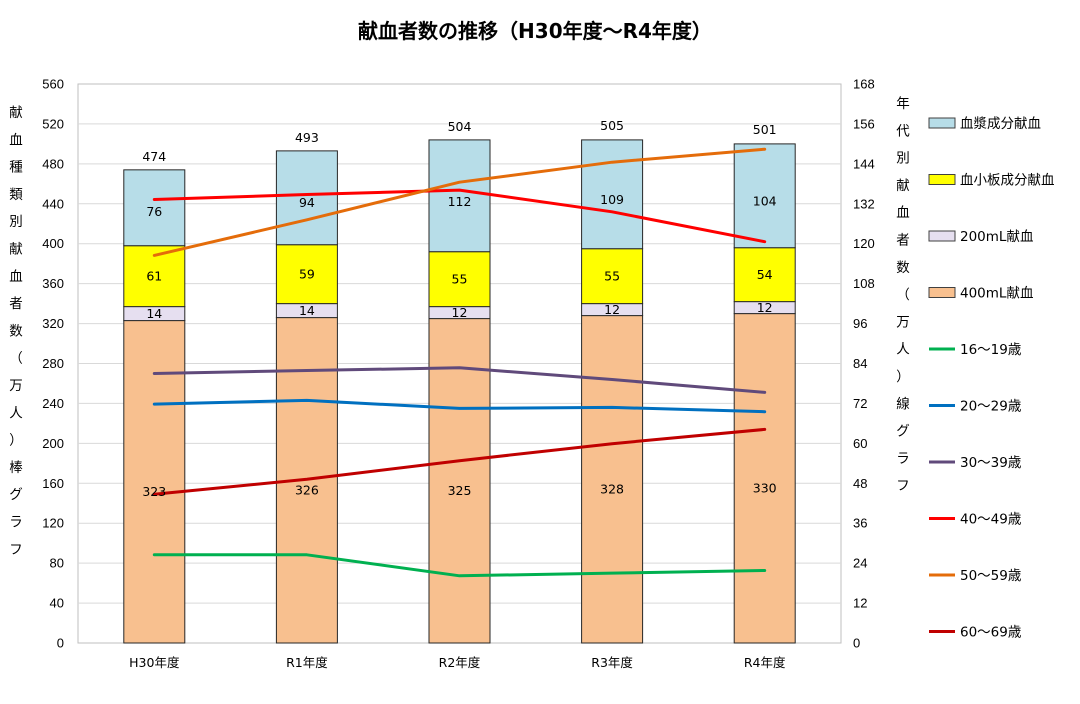 This screenshot has height=704, width=1080. Describe the element at coordinates (53, 443) in the screenshot. I see `y-left-tick-label: 200` at that location.